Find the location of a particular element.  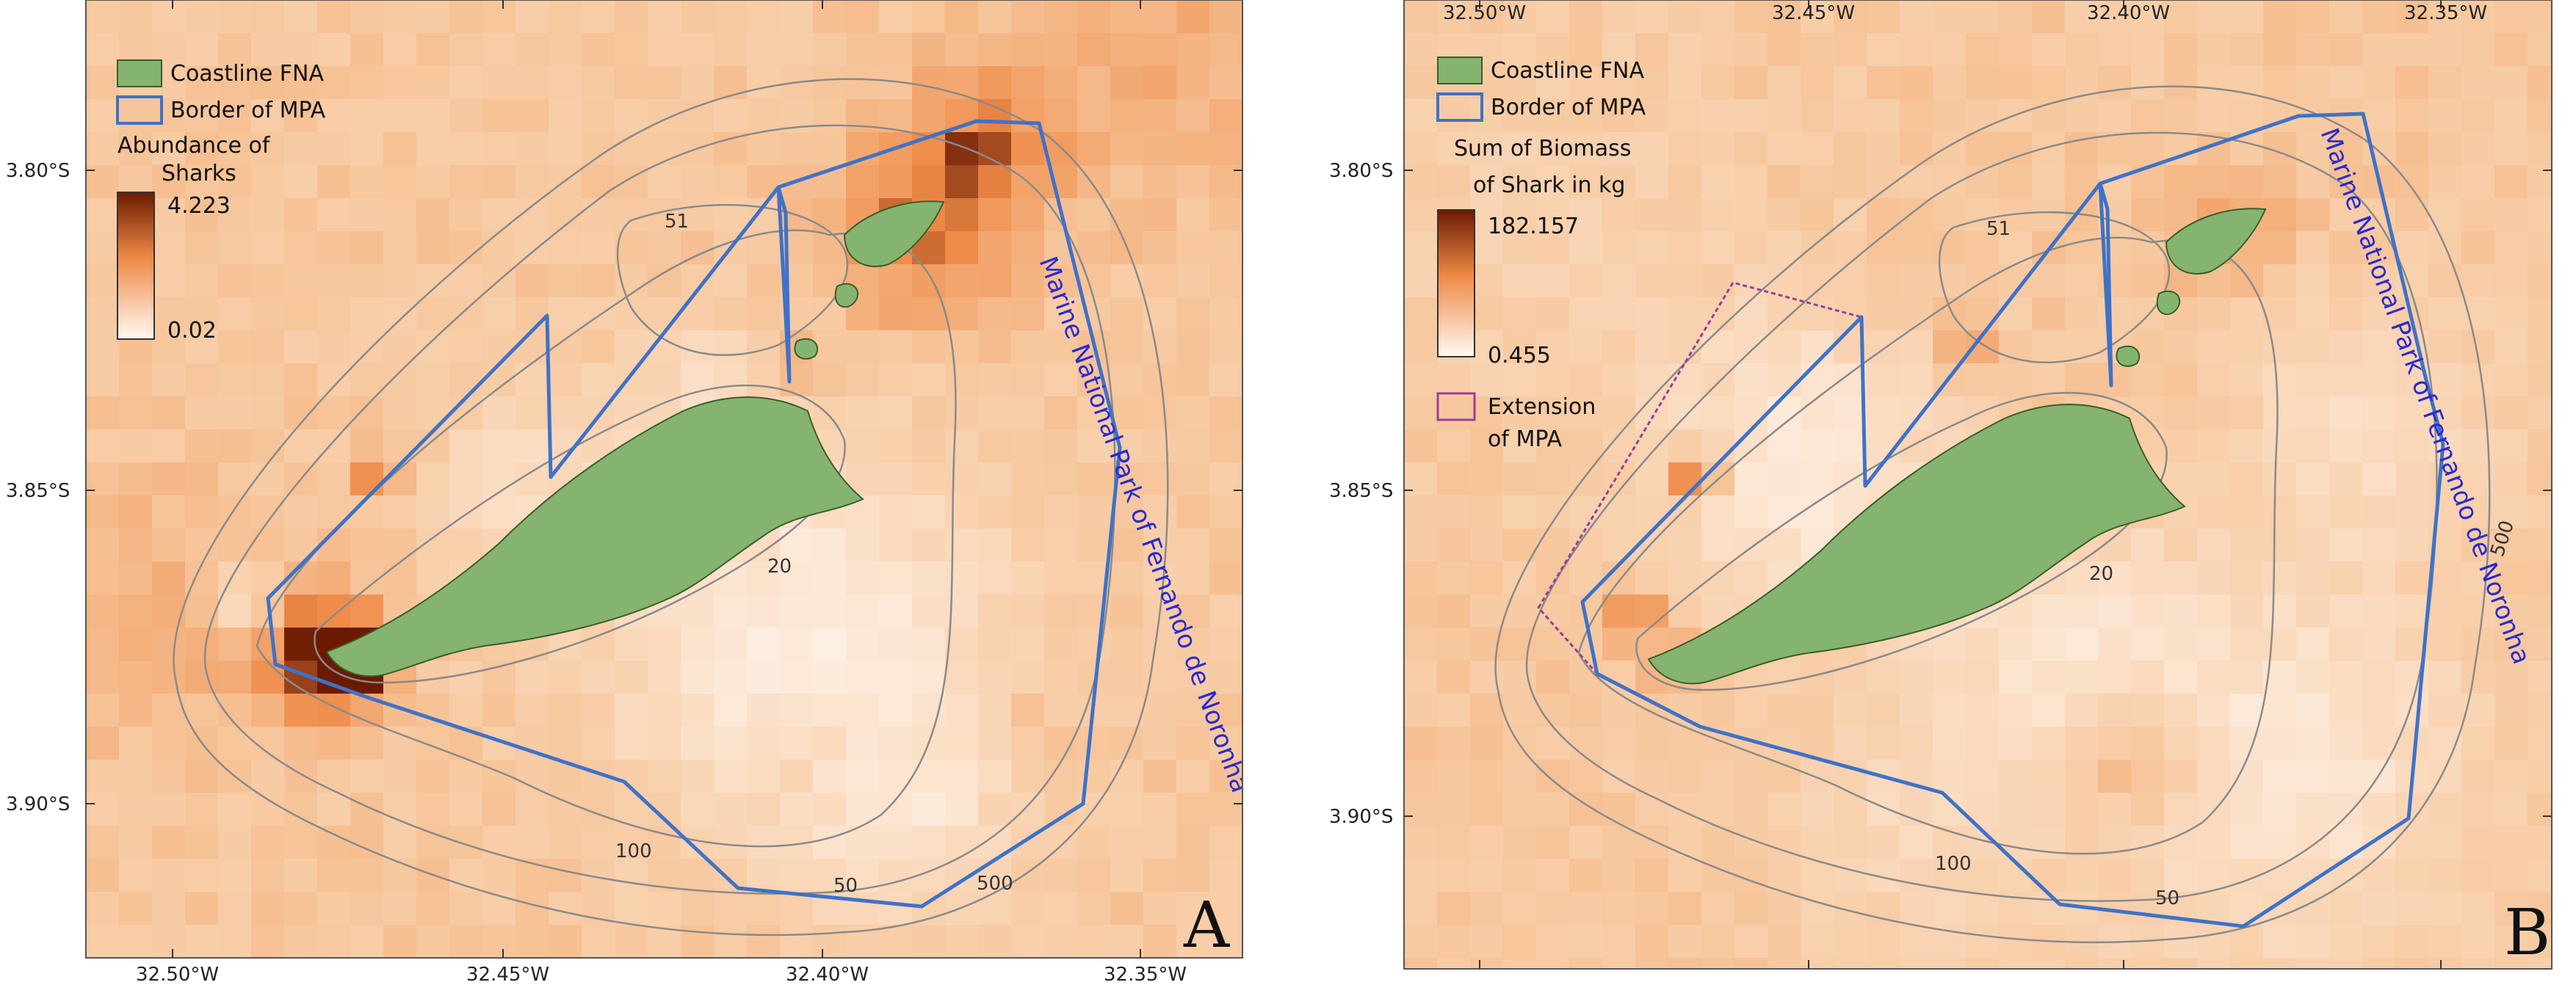

legend-coastline-label: Coastline FNA is located at coordinates (1567, 71).